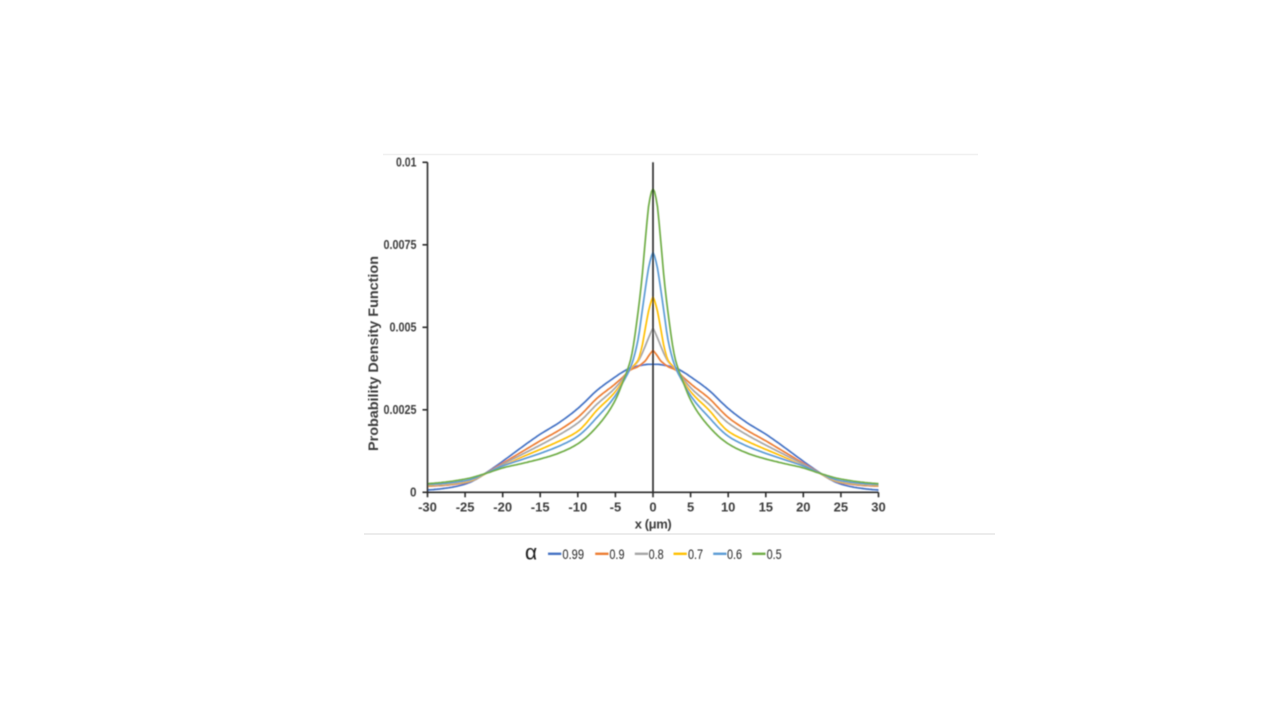 This screenshot has width=1280, height=720. Describe the element at coordinates (695, 554) in the screenshot. I see `svg-text: 0.7` at that location.